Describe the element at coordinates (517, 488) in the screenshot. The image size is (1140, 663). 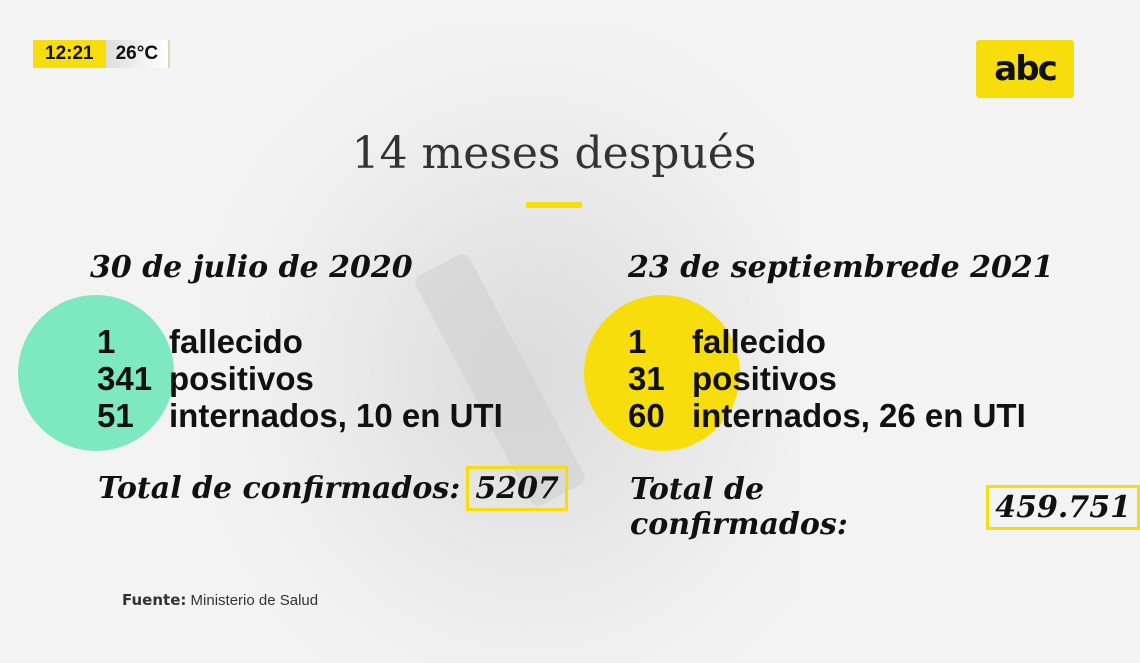
I see `total-value: 5207` at that location.